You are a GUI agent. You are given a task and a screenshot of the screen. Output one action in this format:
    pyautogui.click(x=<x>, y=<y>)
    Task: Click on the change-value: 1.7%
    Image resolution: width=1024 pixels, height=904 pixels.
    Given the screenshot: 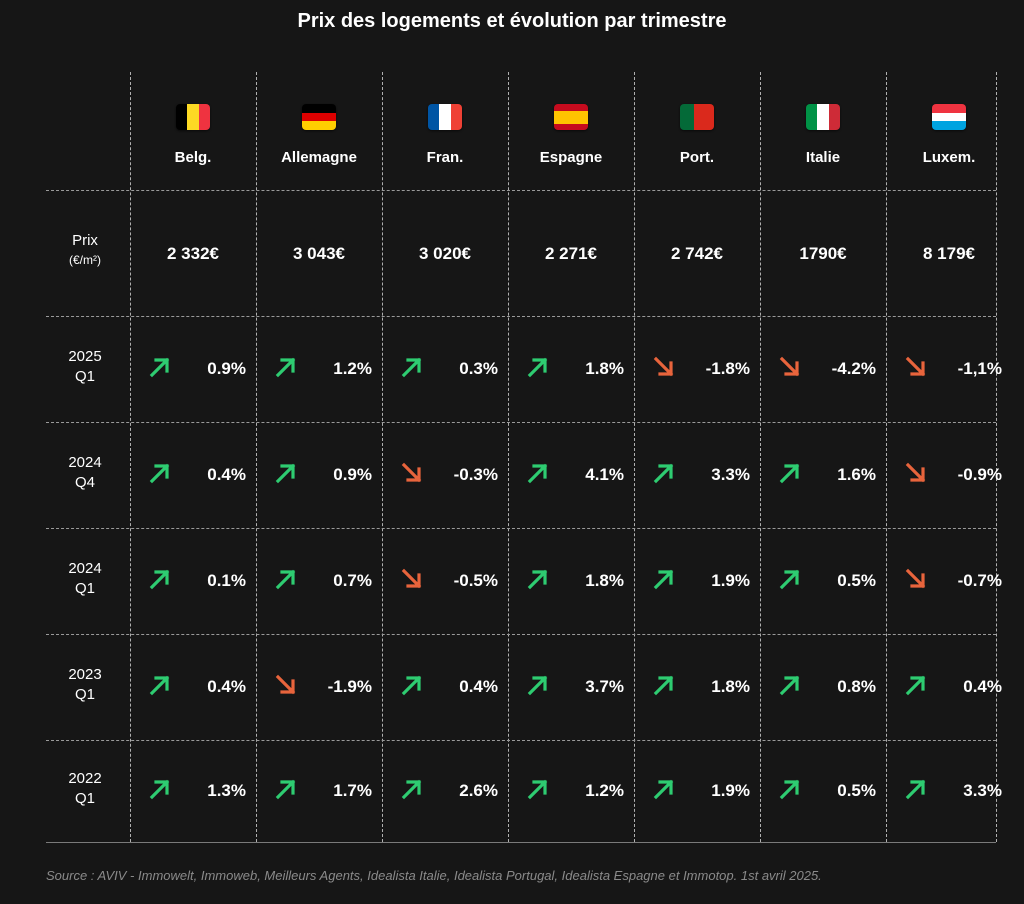 What is the action you would take?
    pyautogui.click(x=352, y=790)
    